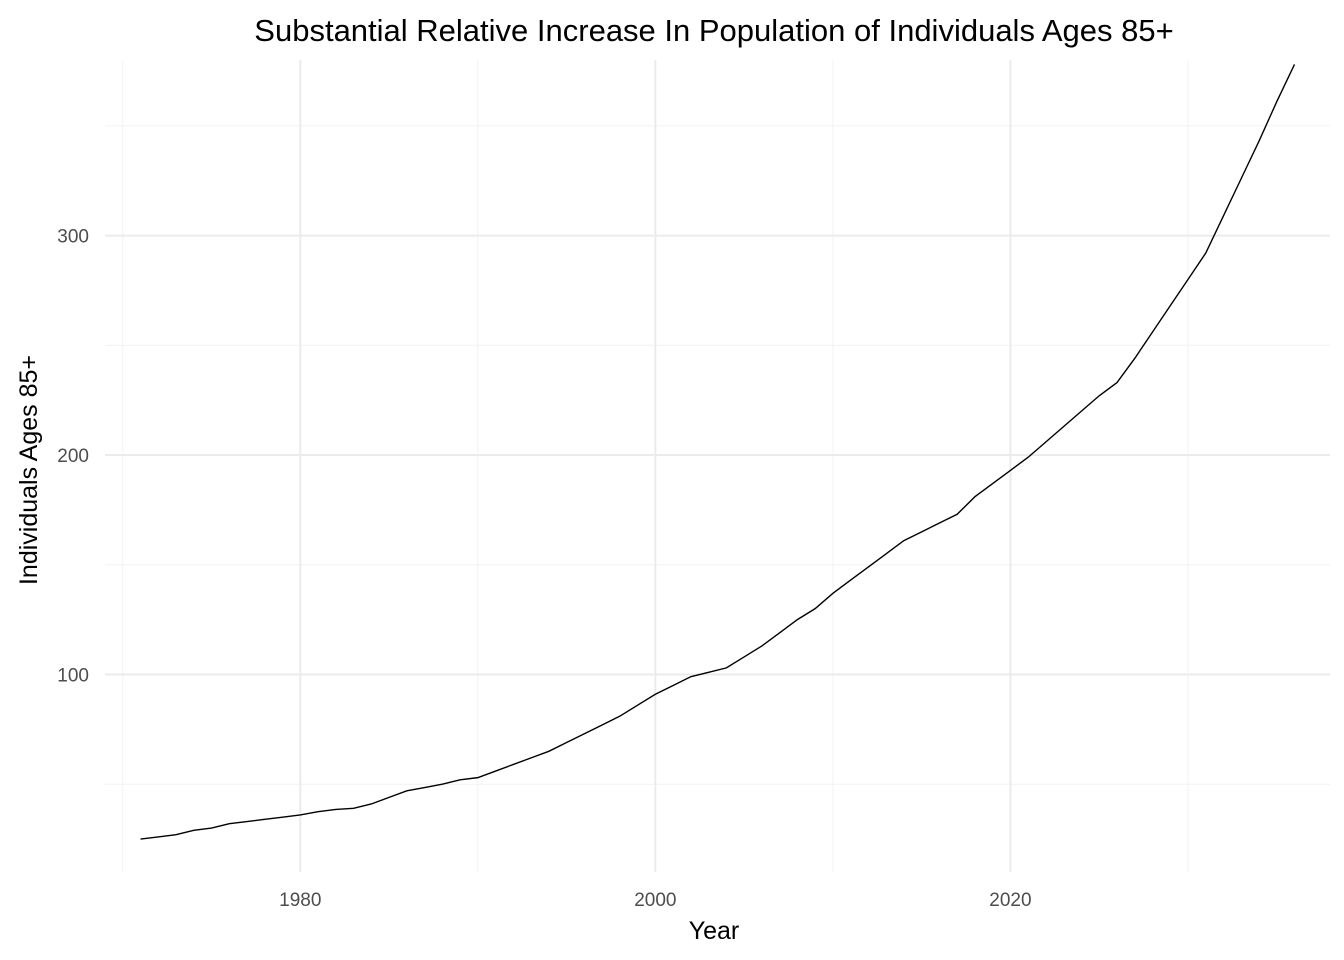  Describe the element at coordinates (300, 900) in the screenshot. I see `x-tick-label: 1980` at that location.